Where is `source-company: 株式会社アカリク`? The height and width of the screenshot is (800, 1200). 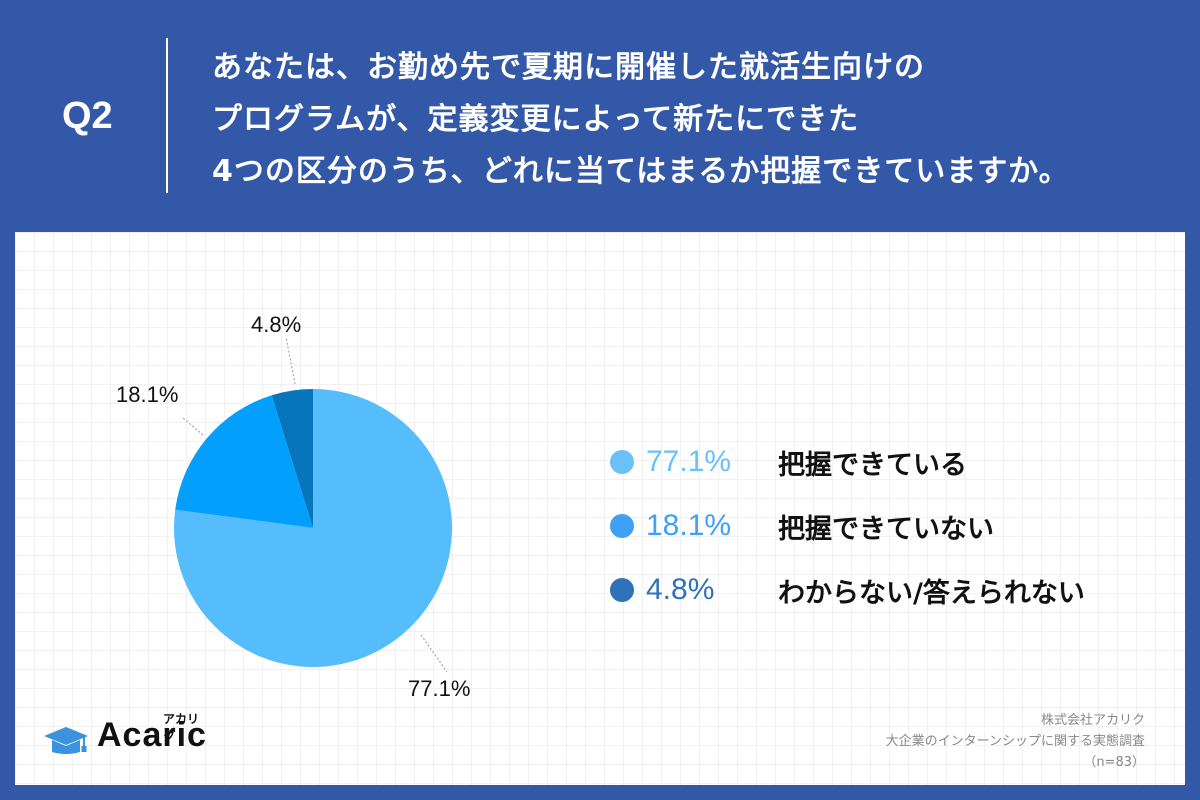
source-company: 株式会社アカリク is located at coordinates (1092, 720).